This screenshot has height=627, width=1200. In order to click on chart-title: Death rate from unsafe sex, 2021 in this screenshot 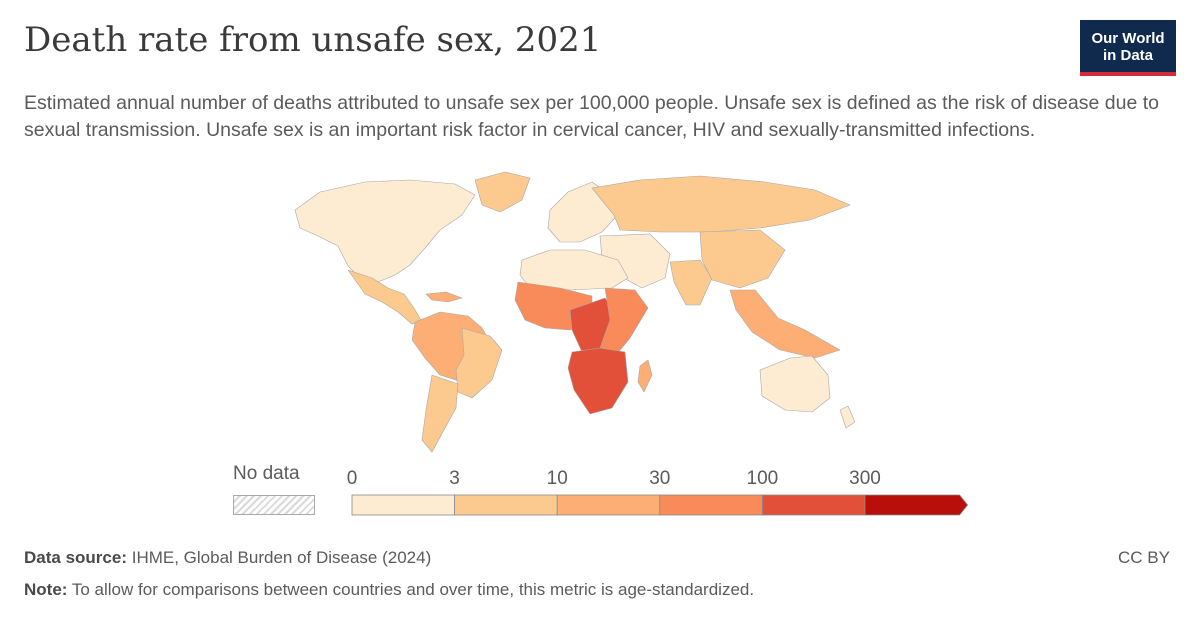, I will do `click(313, 40)`.